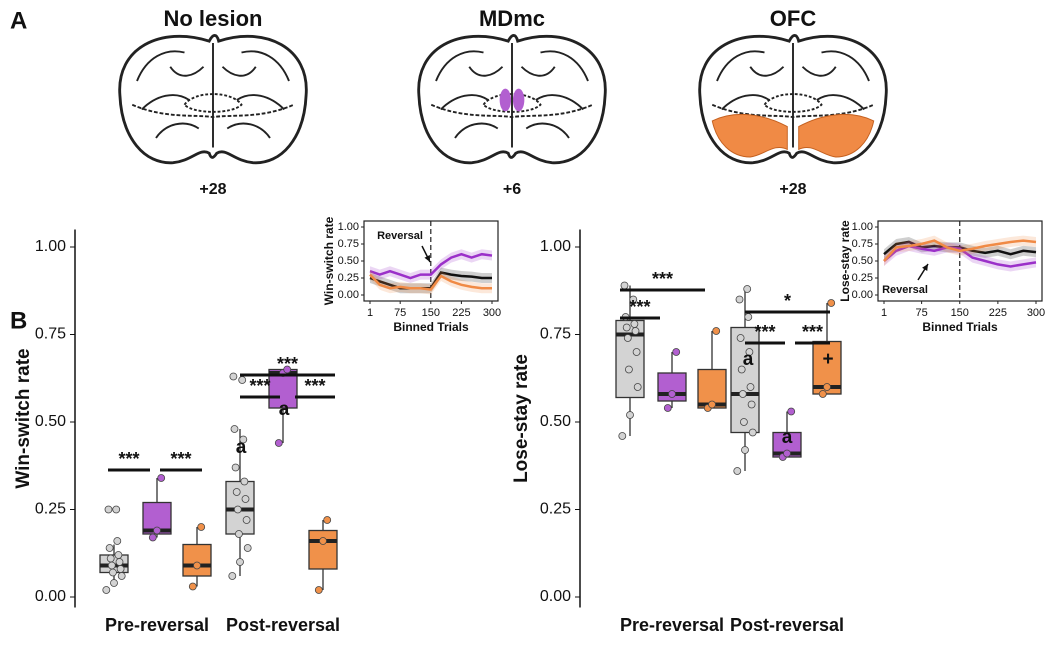 The width and height of the screenshot is (1050, 645). I want to click on section-title: No lesion, so click(212, 18).